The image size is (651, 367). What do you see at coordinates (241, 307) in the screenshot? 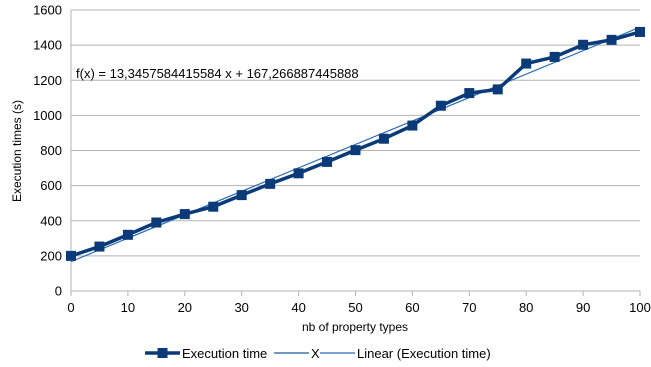
I see `x-tick-label: 30` at bounding box center [241, 307].